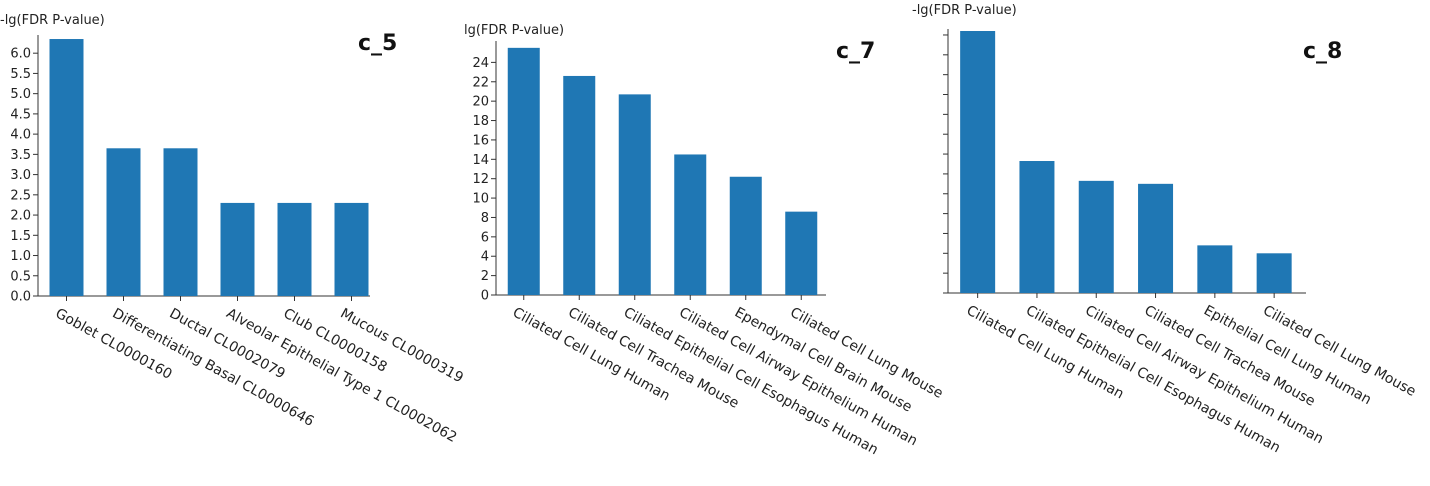  What do you see at coordinates (480, 121) in the screenshot?
I see `y-tick-label: 18` at bounding box center [480, 121].